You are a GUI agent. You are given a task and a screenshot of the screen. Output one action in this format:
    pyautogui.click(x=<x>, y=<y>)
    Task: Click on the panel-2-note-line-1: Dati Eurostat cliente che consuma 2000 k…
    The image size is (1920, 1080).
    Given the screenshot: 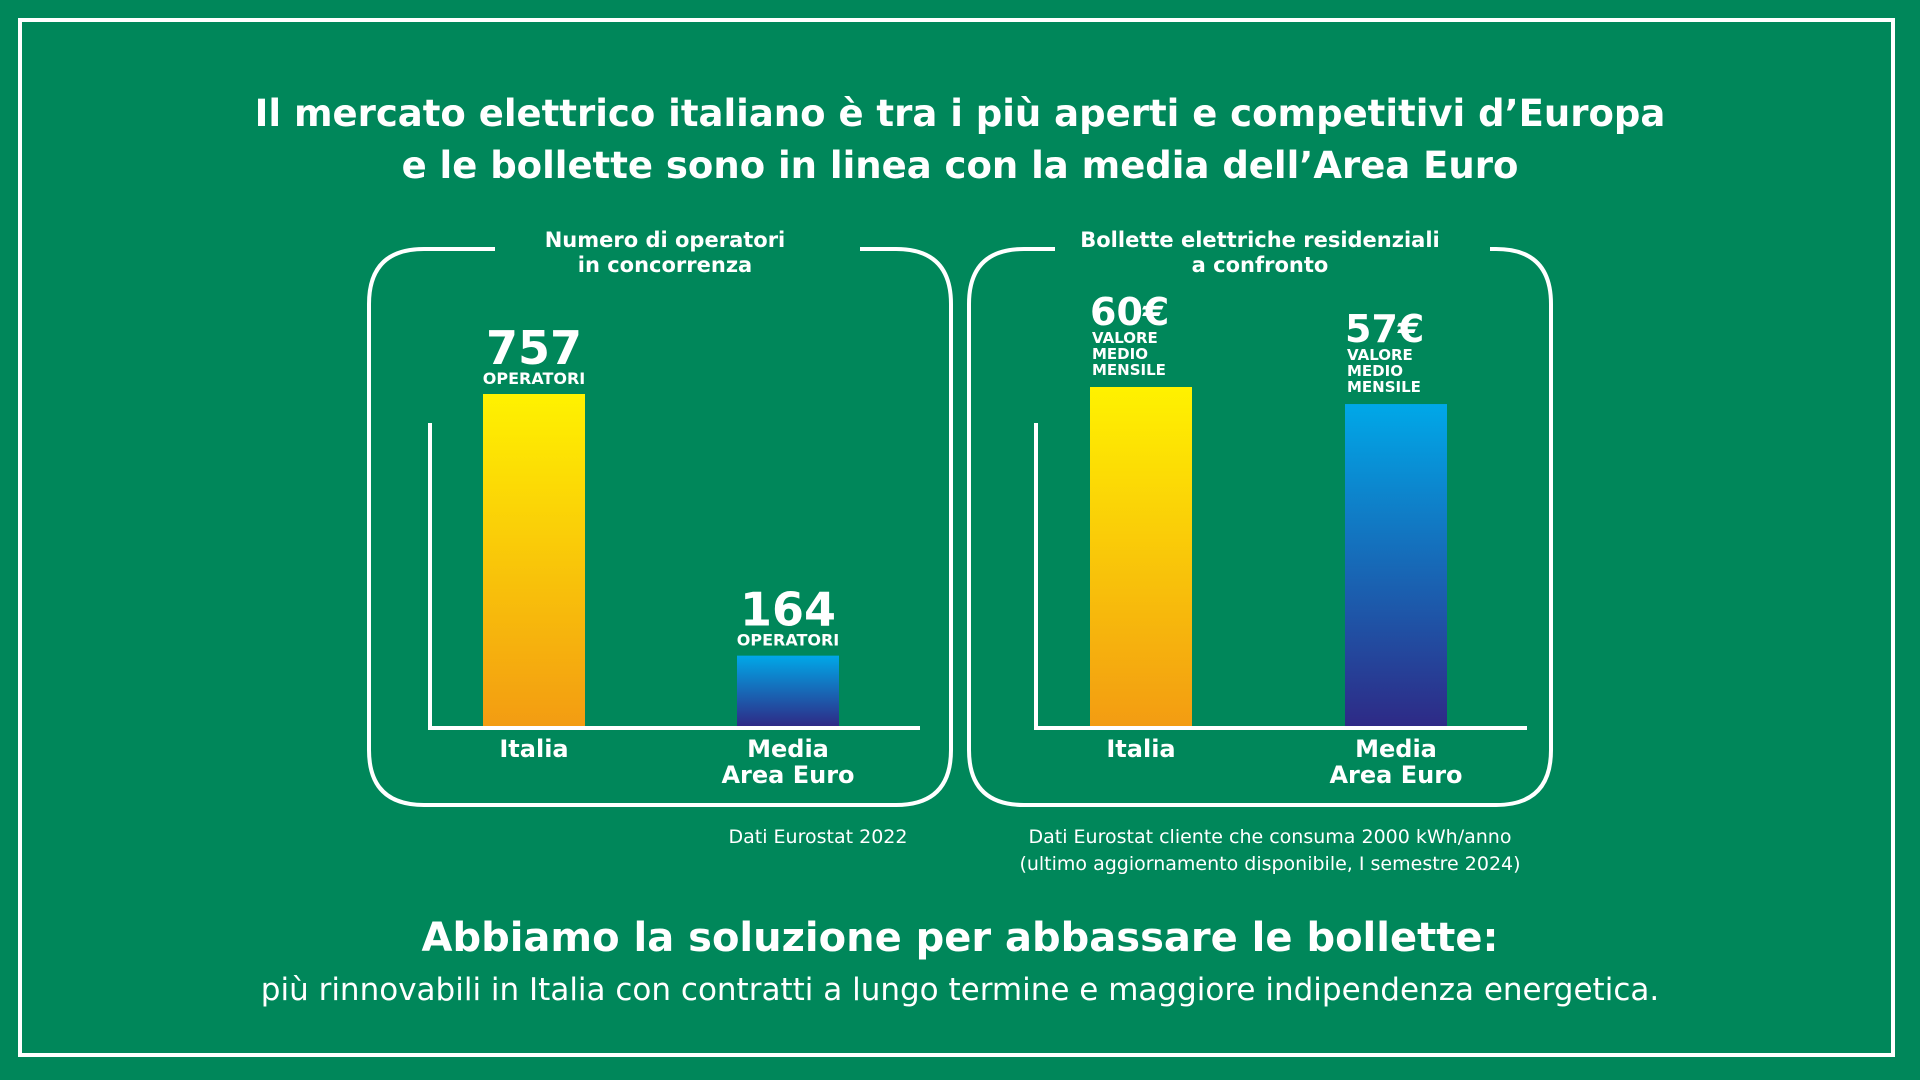 What is the action you would take?
    pyautogui.click(x=1270, y=837)
    